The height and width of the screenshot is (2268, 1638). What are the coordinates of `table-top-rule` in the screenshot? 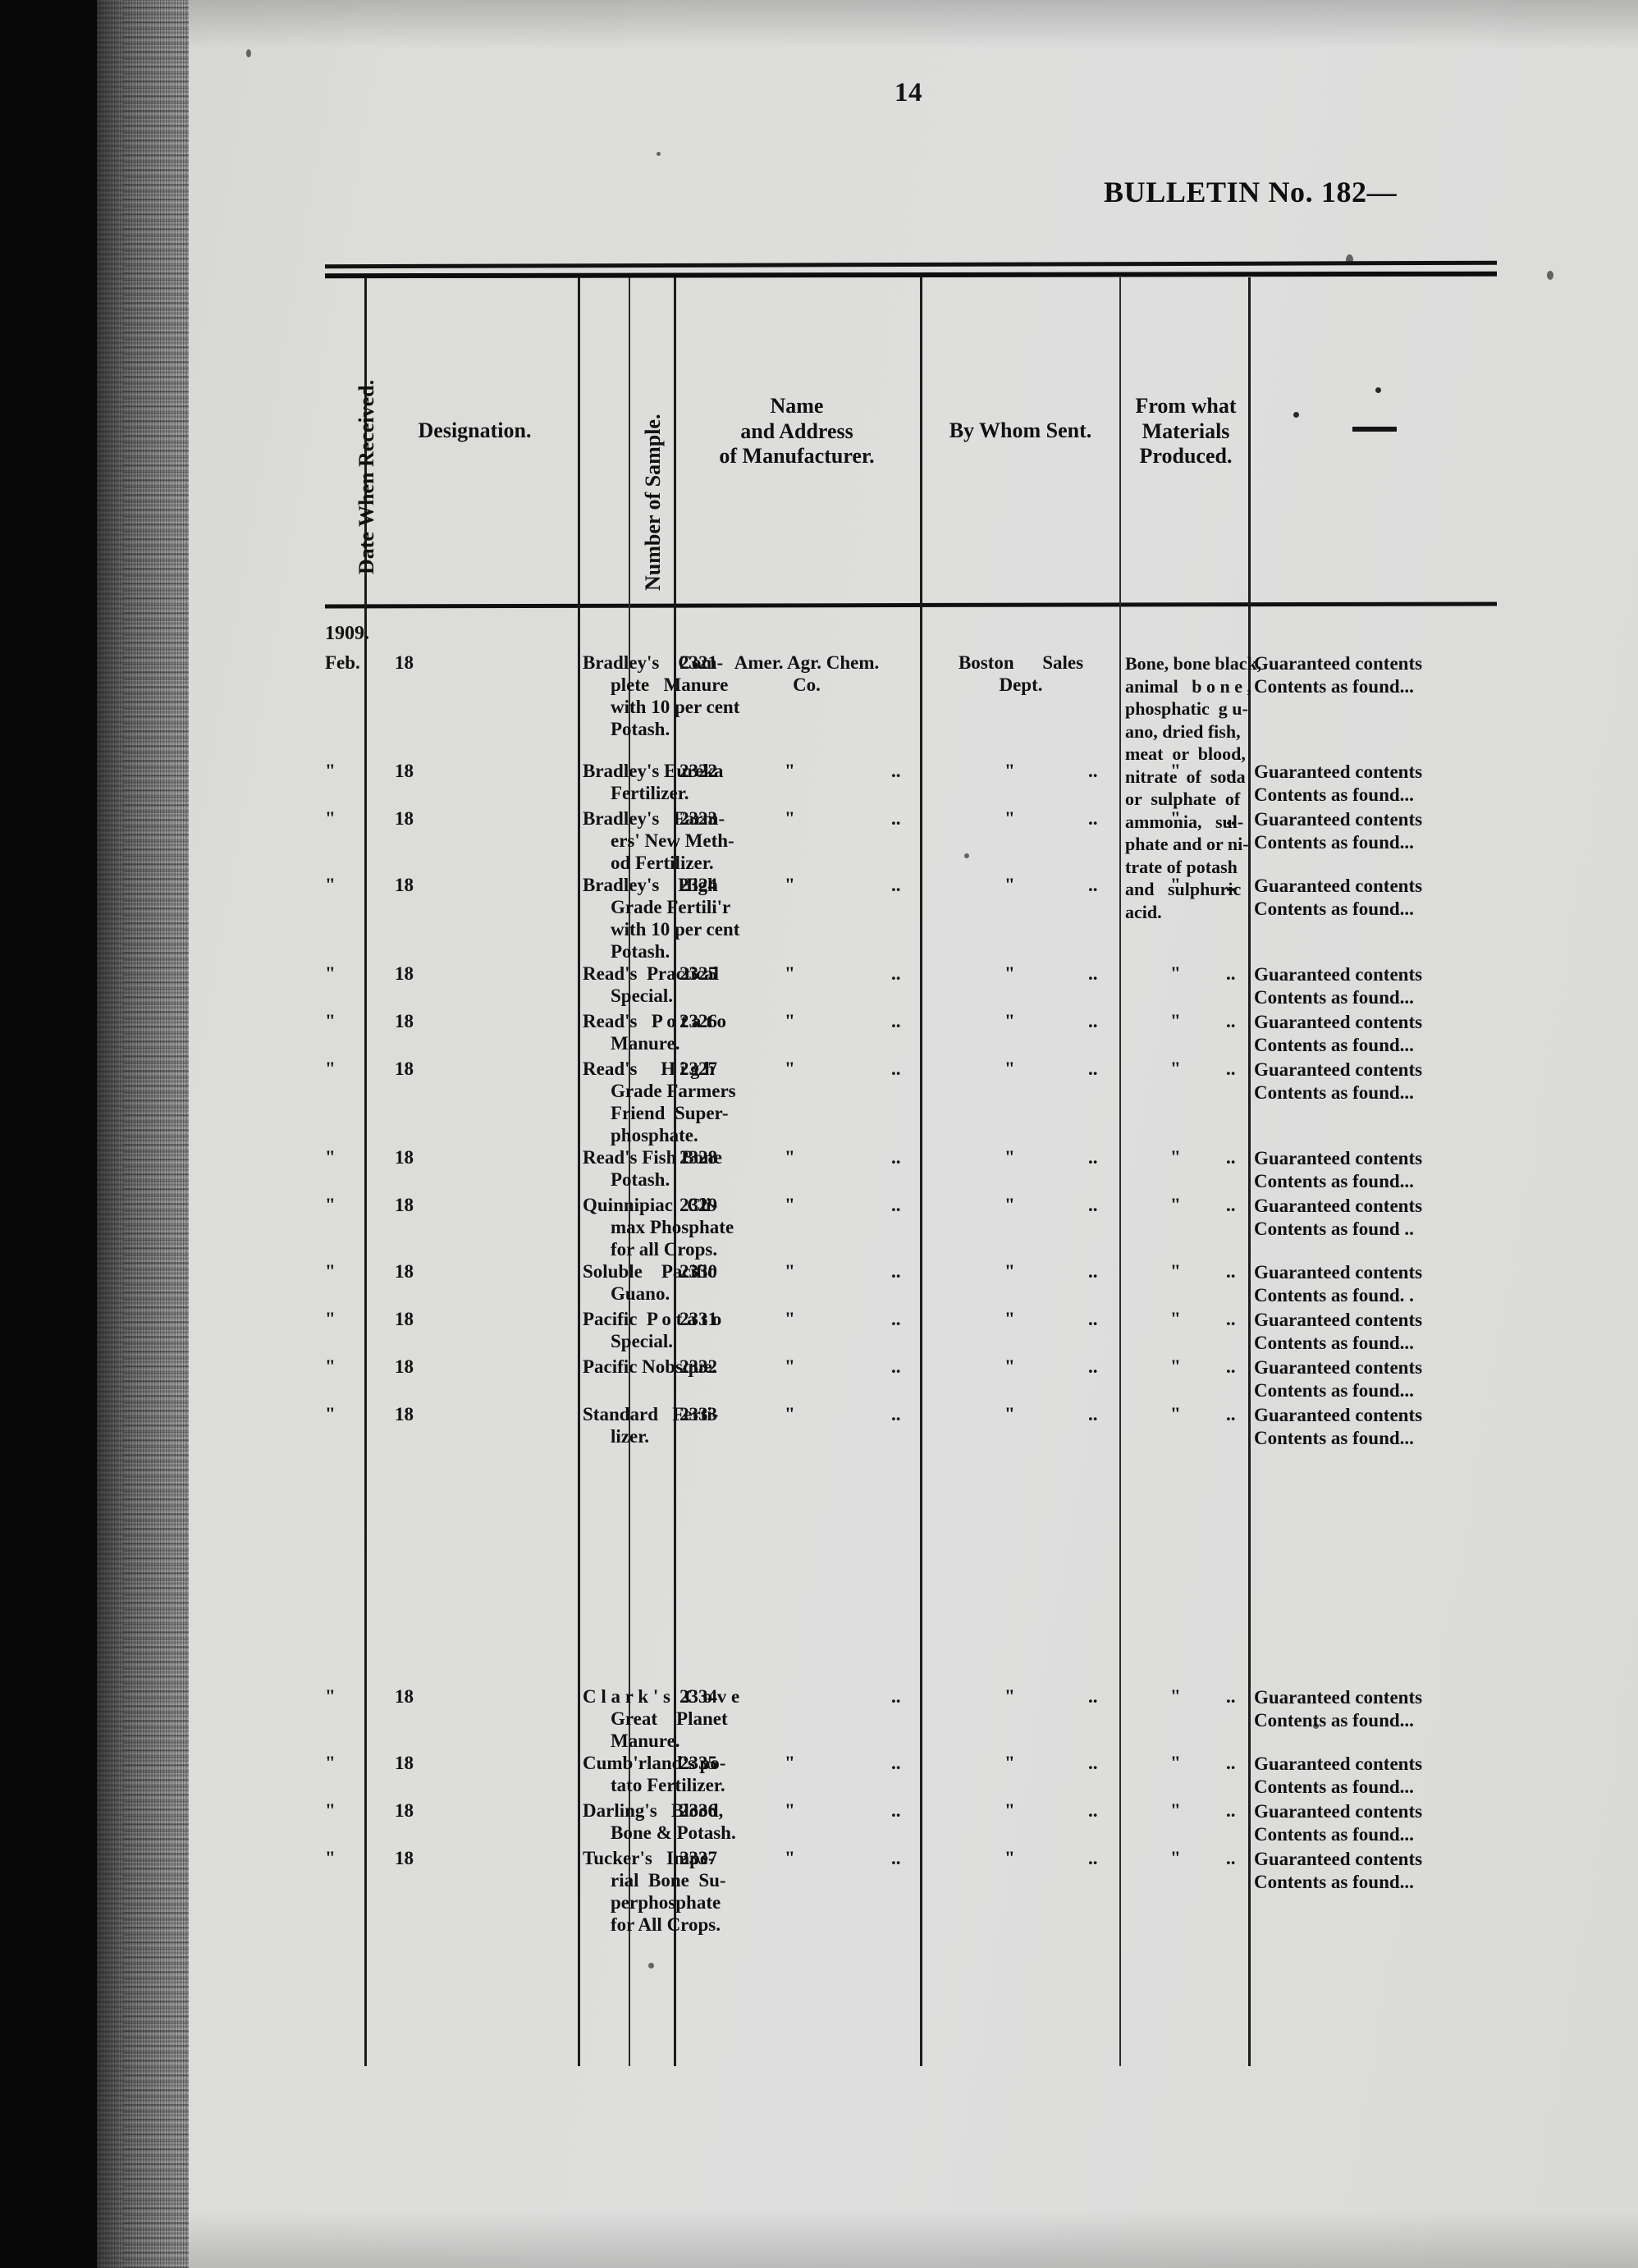 It's located at (911, 265).